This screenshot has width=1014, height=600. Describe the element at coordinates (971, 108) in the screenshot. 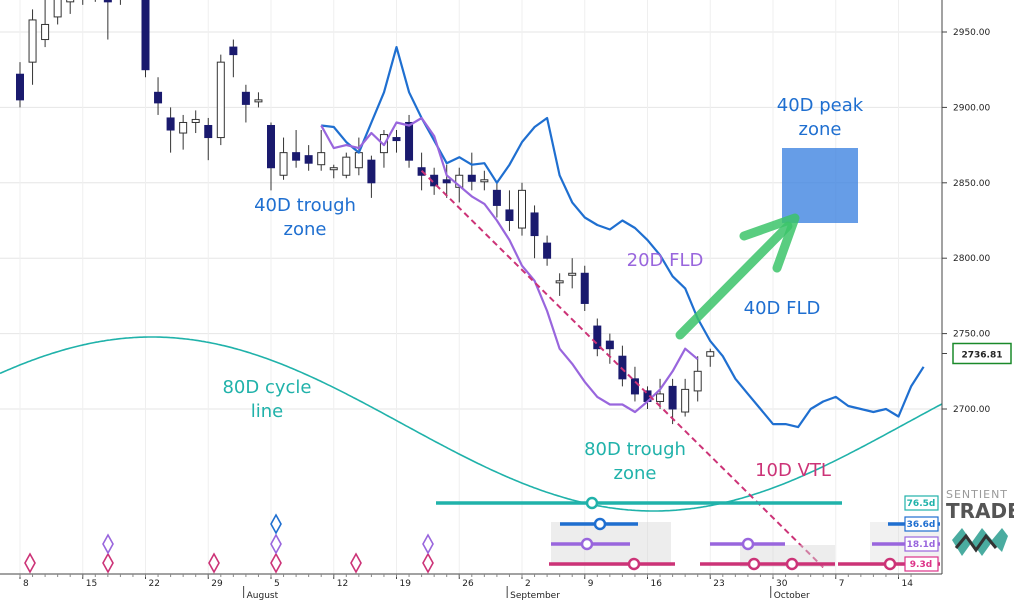

I see `price-tick-label: 2900.00` at that location.